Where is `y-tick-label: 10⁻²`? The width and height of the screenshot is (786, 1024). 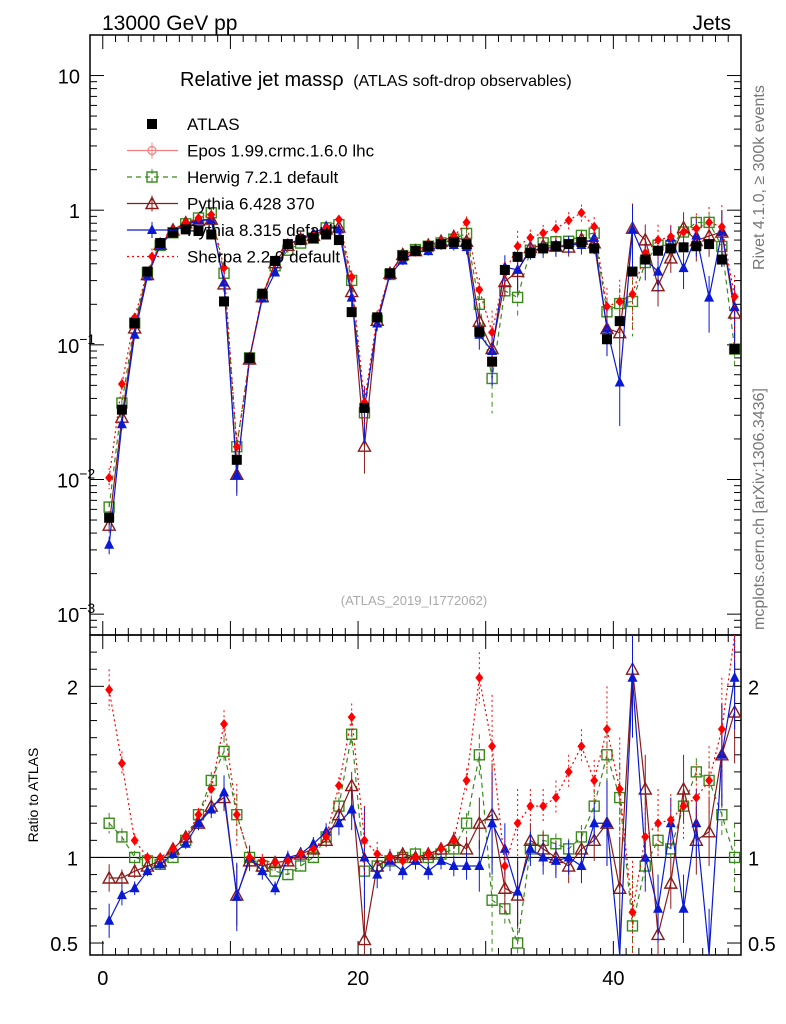
y-tick-label: 10⁻² is located at coordinates (76, 478).